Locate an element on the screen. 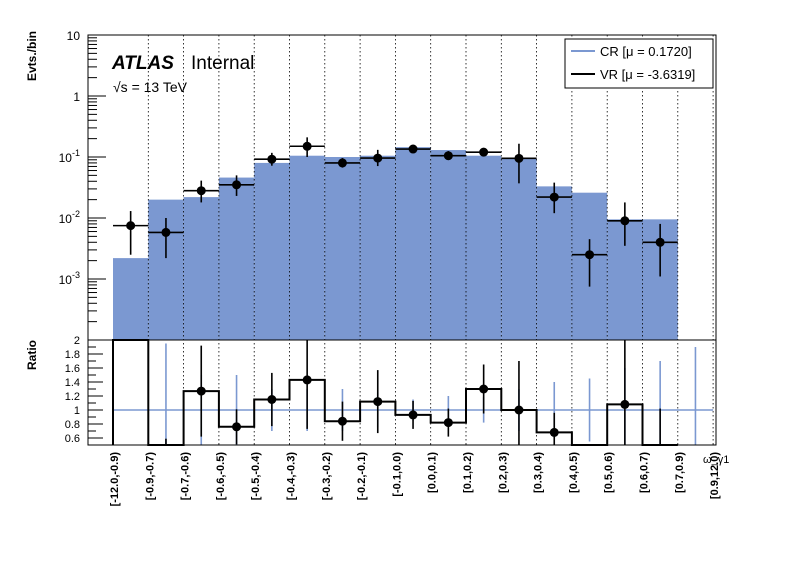 This screenshot has height=572, width=796. energy-label: √s = 13 TeV is located at coordinates (150, 87).